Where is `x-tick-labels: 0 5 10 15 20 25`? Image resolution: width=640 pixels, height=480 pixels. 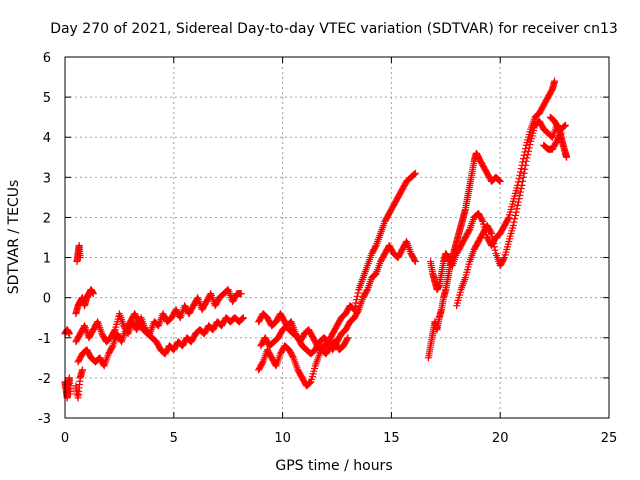
x-tick-labels: 0 5 10 15 20 25 is located at coordinates (339, 438).